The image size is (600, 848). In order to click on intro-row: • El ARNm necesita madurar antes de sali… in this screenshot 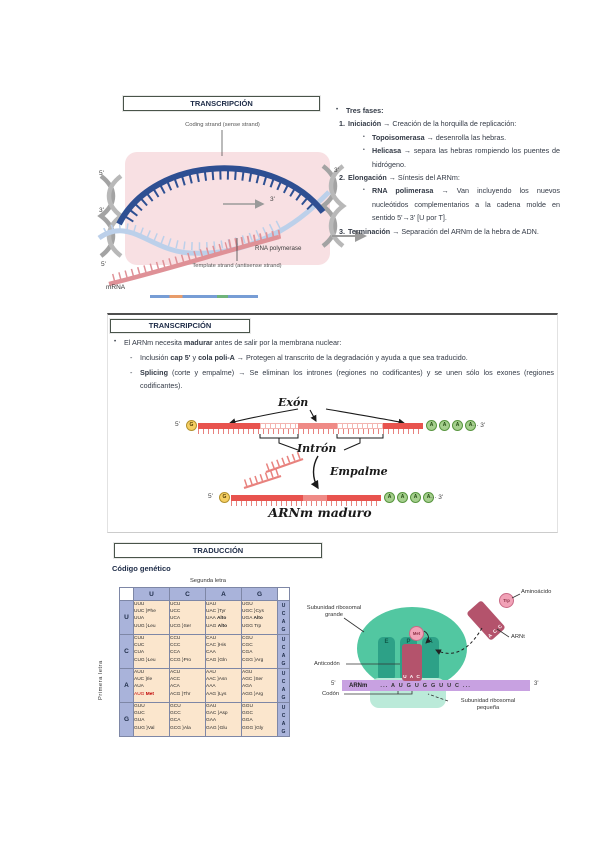, I will do `click(333, 342)`.